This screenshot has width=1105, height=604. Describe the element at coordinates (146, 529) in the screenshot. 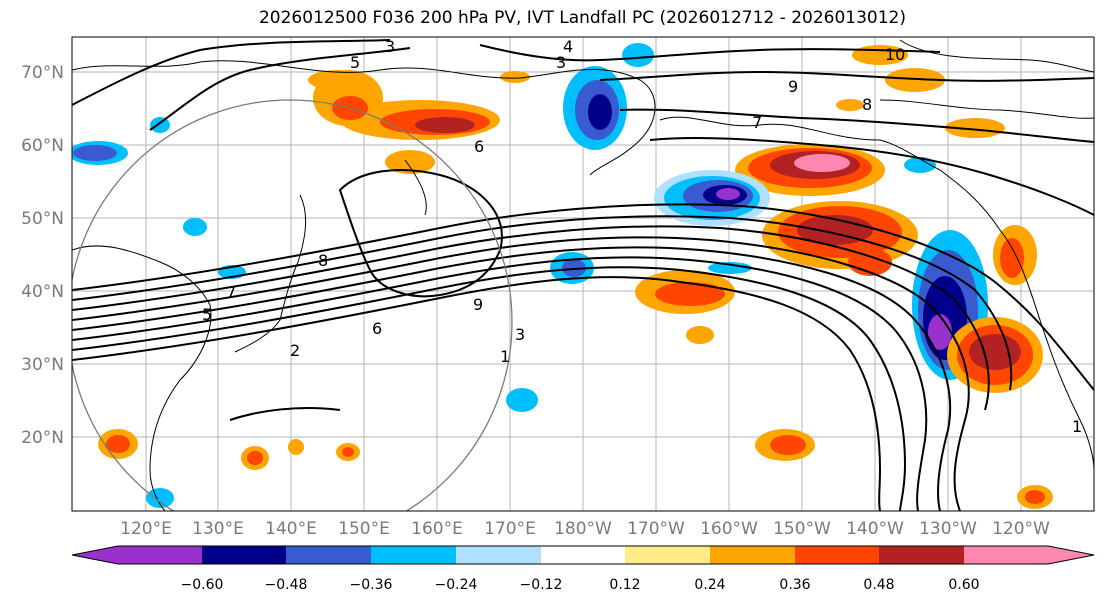

I see `lon-label: 120°E` at that location.